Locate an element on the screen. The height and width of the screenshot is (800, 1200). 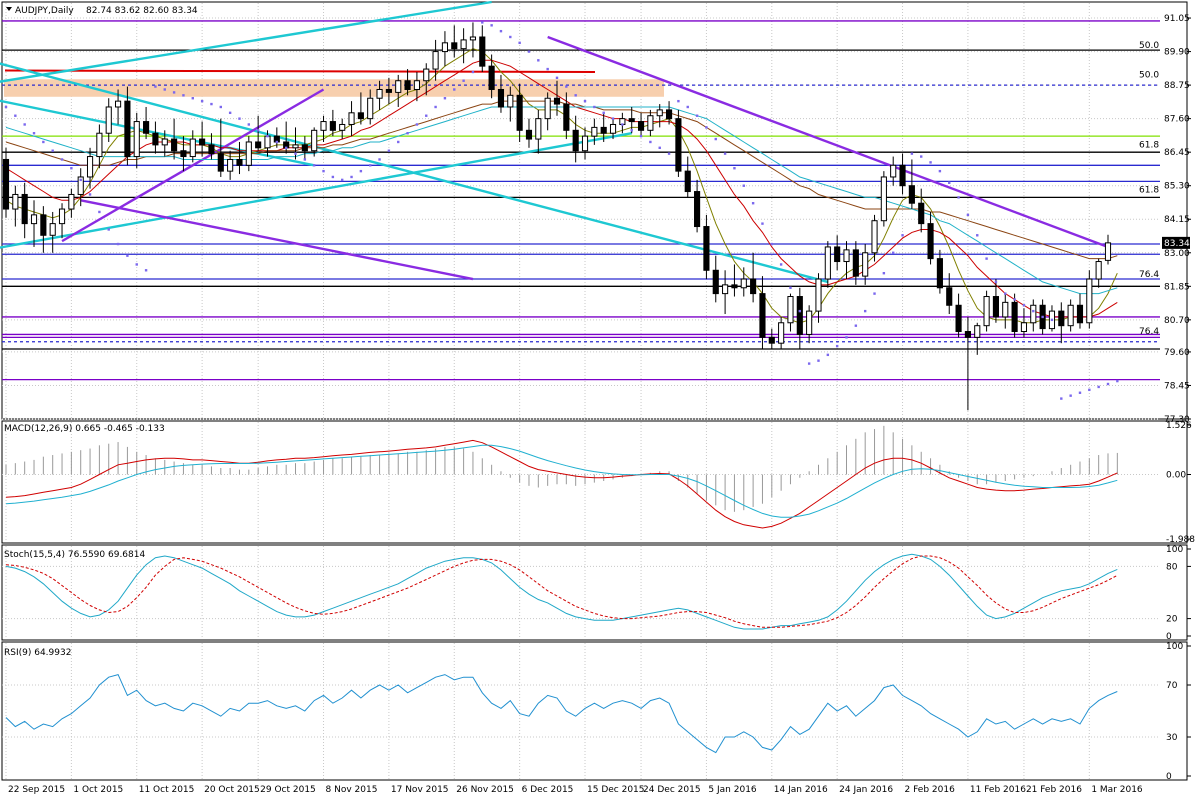
y-tick-label: 0 is located at coordinates (1169, 637).